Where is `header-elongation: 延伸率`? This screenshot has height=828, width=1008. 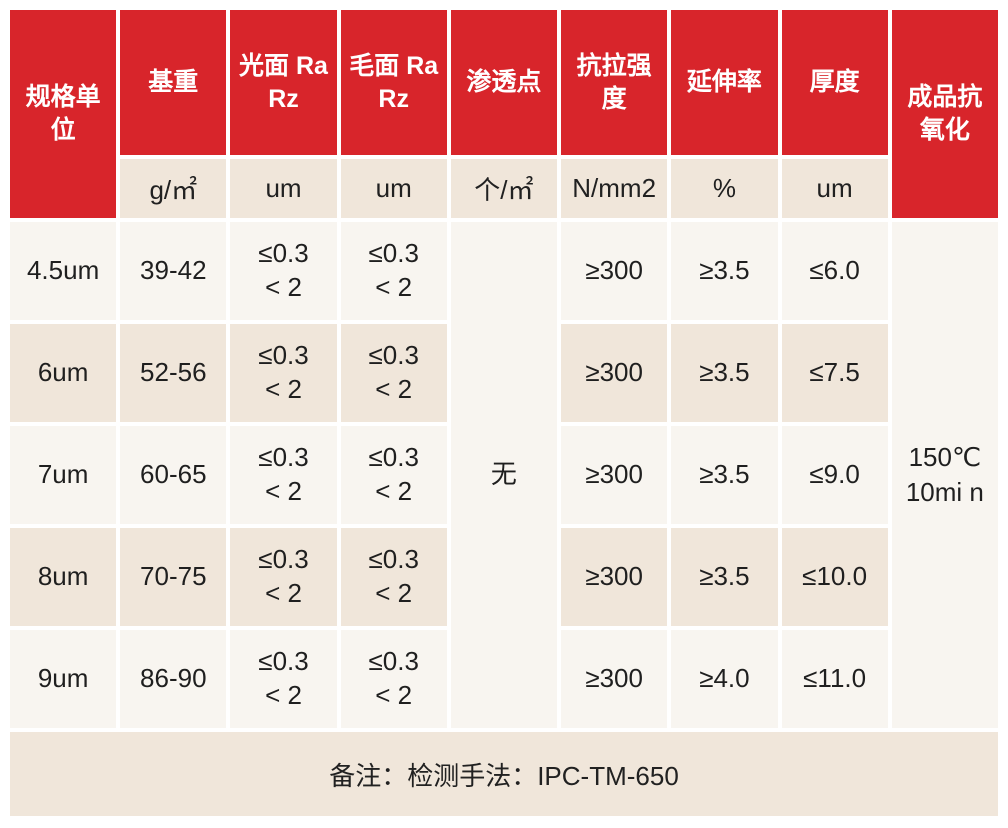 header-elongation: 延伸率 is located at coordinates (724, 82).